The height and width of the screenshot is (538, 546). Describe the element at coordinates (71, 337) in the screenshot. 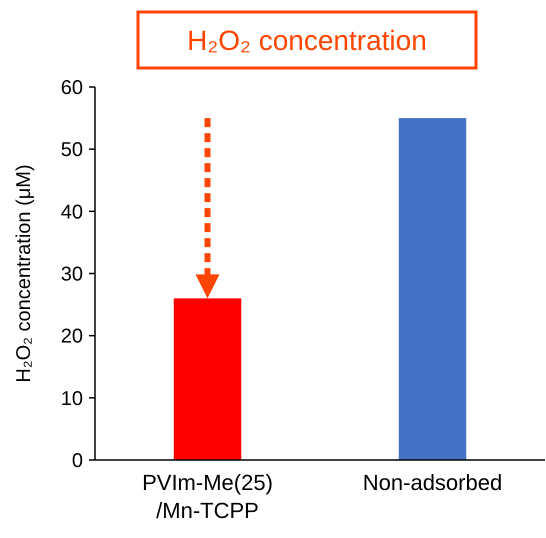

I see `y-tick-label: 20` at that location.